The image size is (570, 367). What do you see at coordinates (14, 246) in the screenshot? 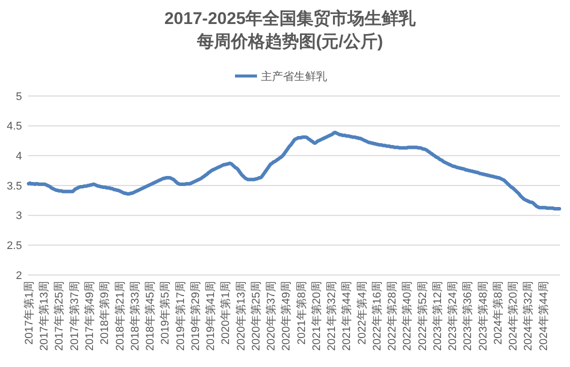
I see `y-tick-label: 2.5` at bounding box center [14, 246].